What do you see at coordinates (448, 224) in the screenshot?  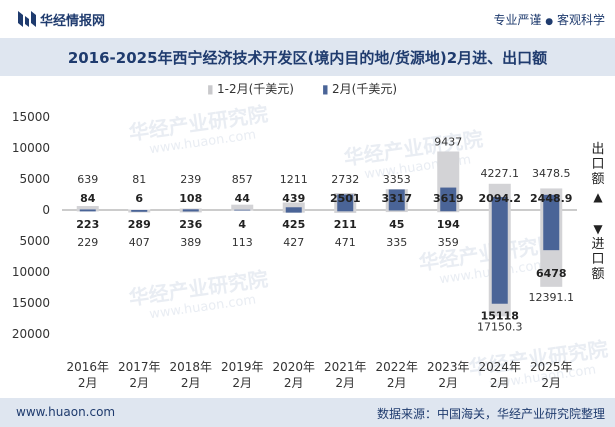 I see `data-label-import-month: 194` at bounding box center [448, 224].